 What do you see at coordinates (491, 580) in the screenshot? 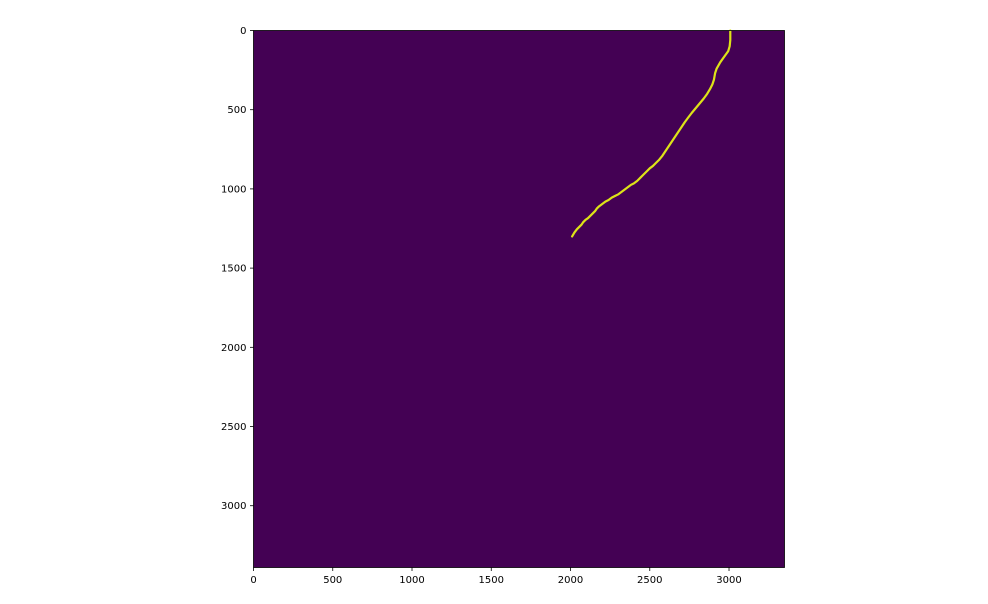
I see `x-tick-label: 1500` at bounding box center [491, 580].